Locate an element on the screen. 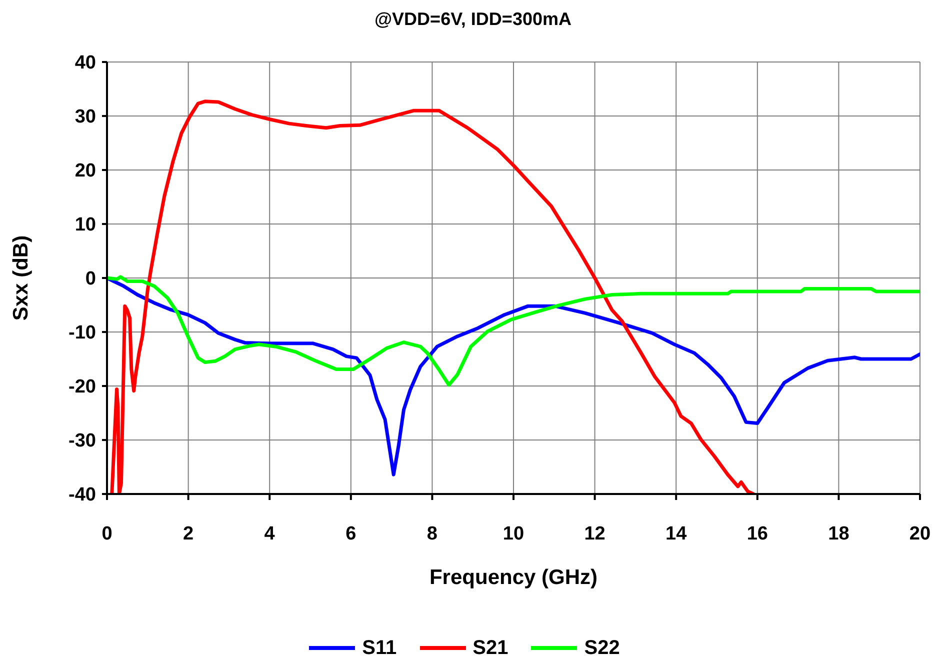 The width and height of the screenshot is (938, 661). y-tick-label: -20 is located at coordinates (82, 387).